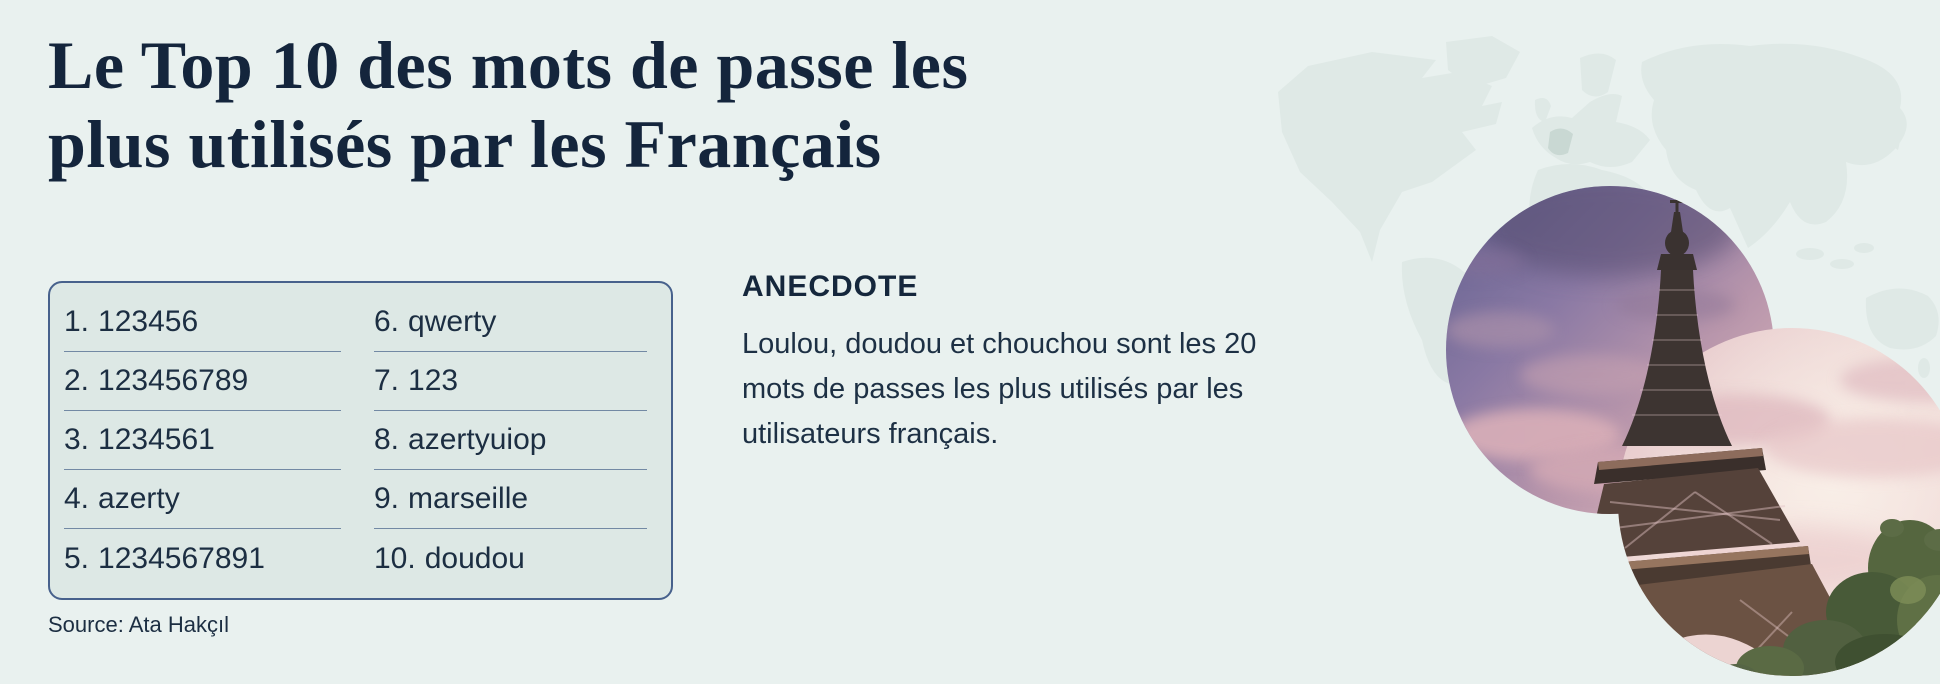  I want to click on map-greenland, so click(1483, 62).